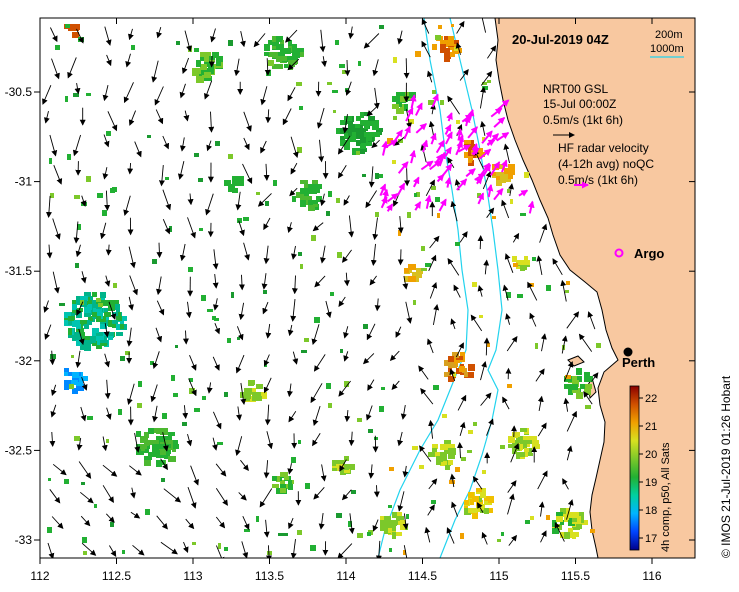 The image size is (739, 592). Describe the element at coordinates (634, 468) in the screenshot. I see `colorbar` at that location.